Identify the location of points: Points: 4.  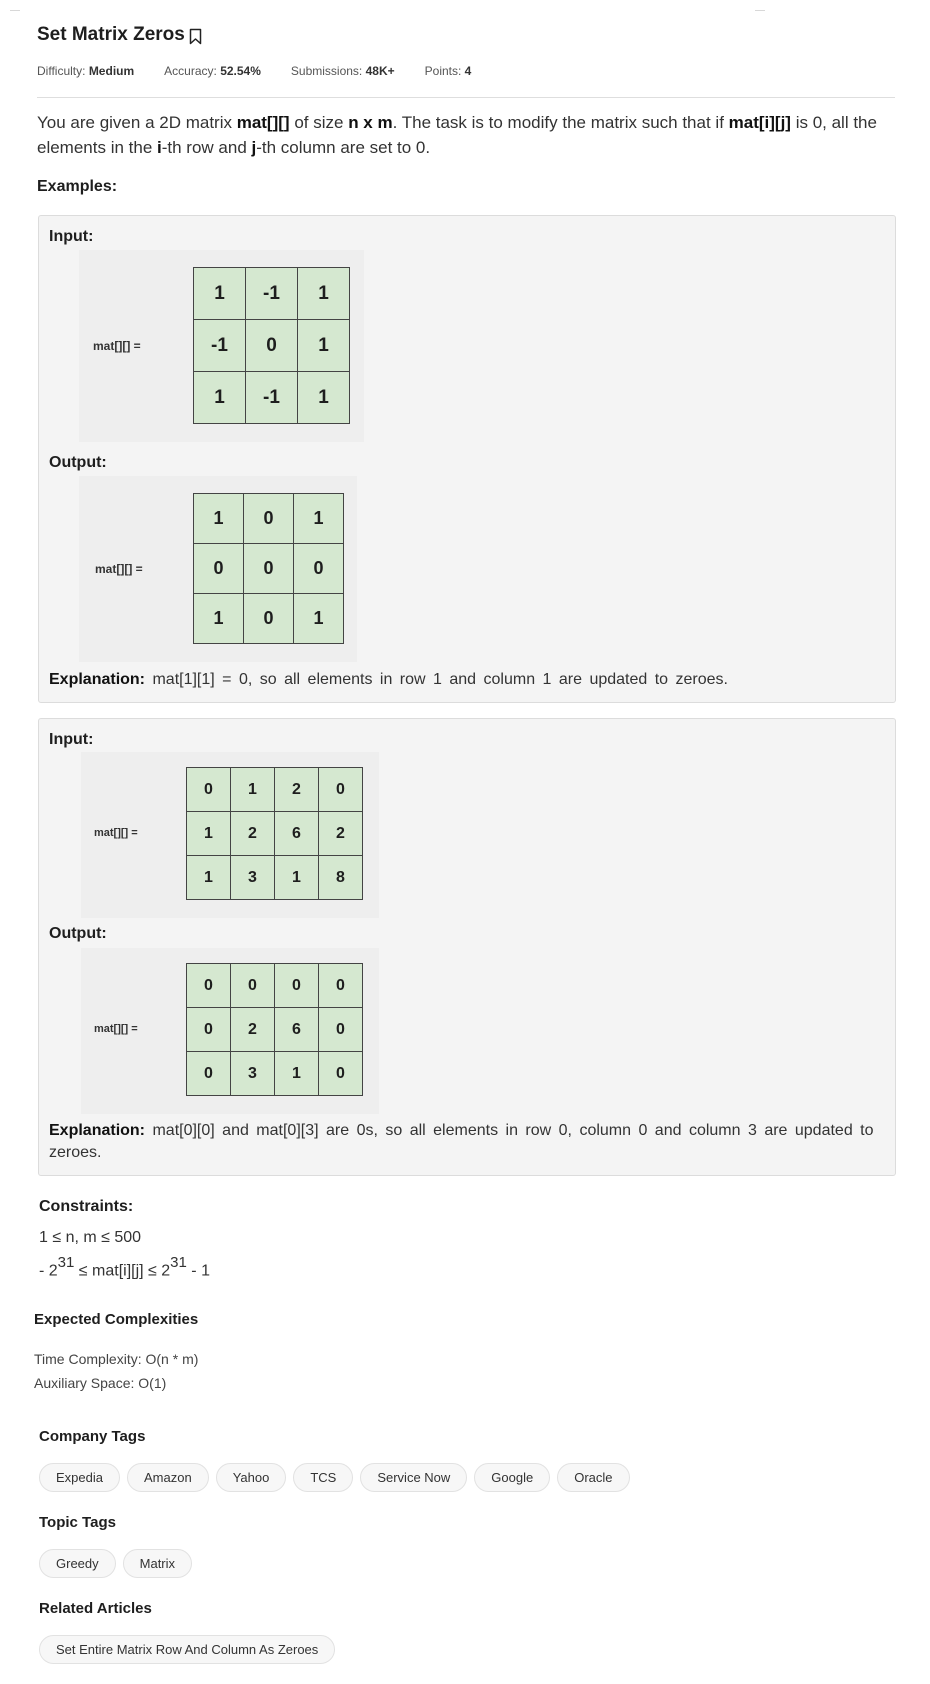
(448, 71).